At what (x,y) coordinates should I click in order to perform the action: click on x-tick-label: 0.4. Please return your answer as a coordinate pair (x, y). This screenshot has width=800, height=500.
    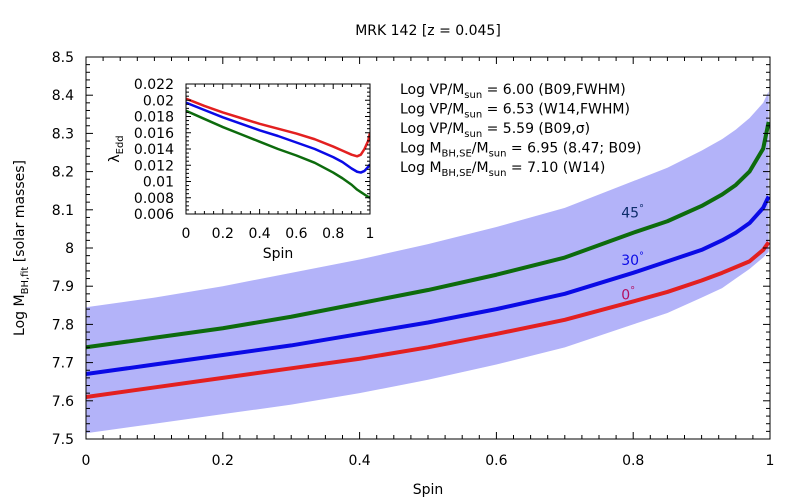
    Looking at the image, I should click on (359, 461).